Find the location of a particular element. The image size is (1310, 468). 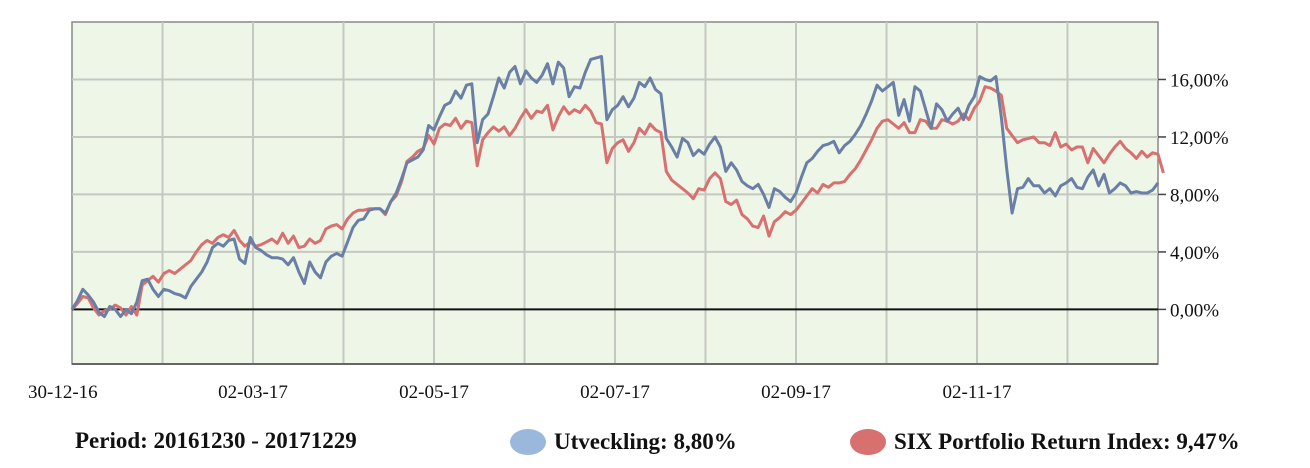

y-tick-label: 4,00% is located at coordinates (1194, 253).